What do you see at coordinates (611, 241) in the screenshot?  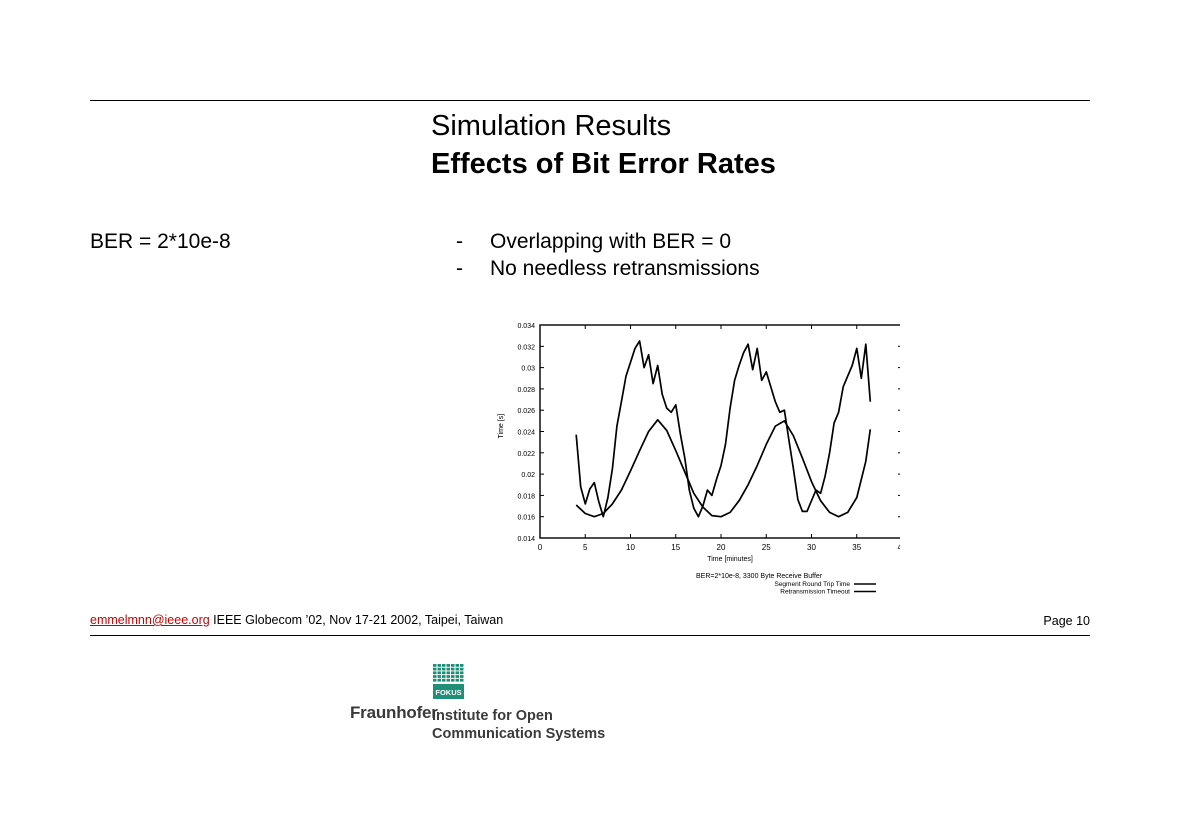 I see `bullet-text: Overlapping with BER = 0` at bounding box center [611, 241].